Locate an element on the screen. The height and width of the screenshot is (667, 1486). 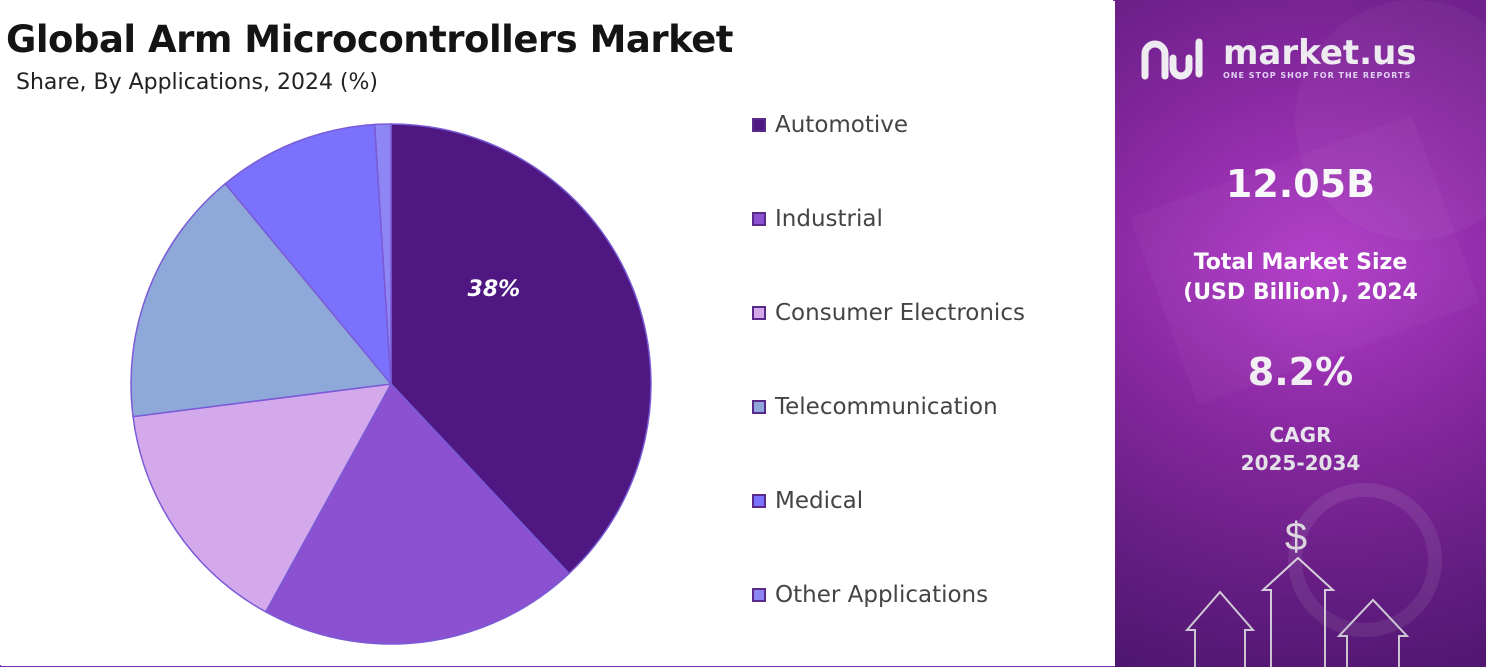
pie-slice-telecommunication is located at coordinates (261, 300).